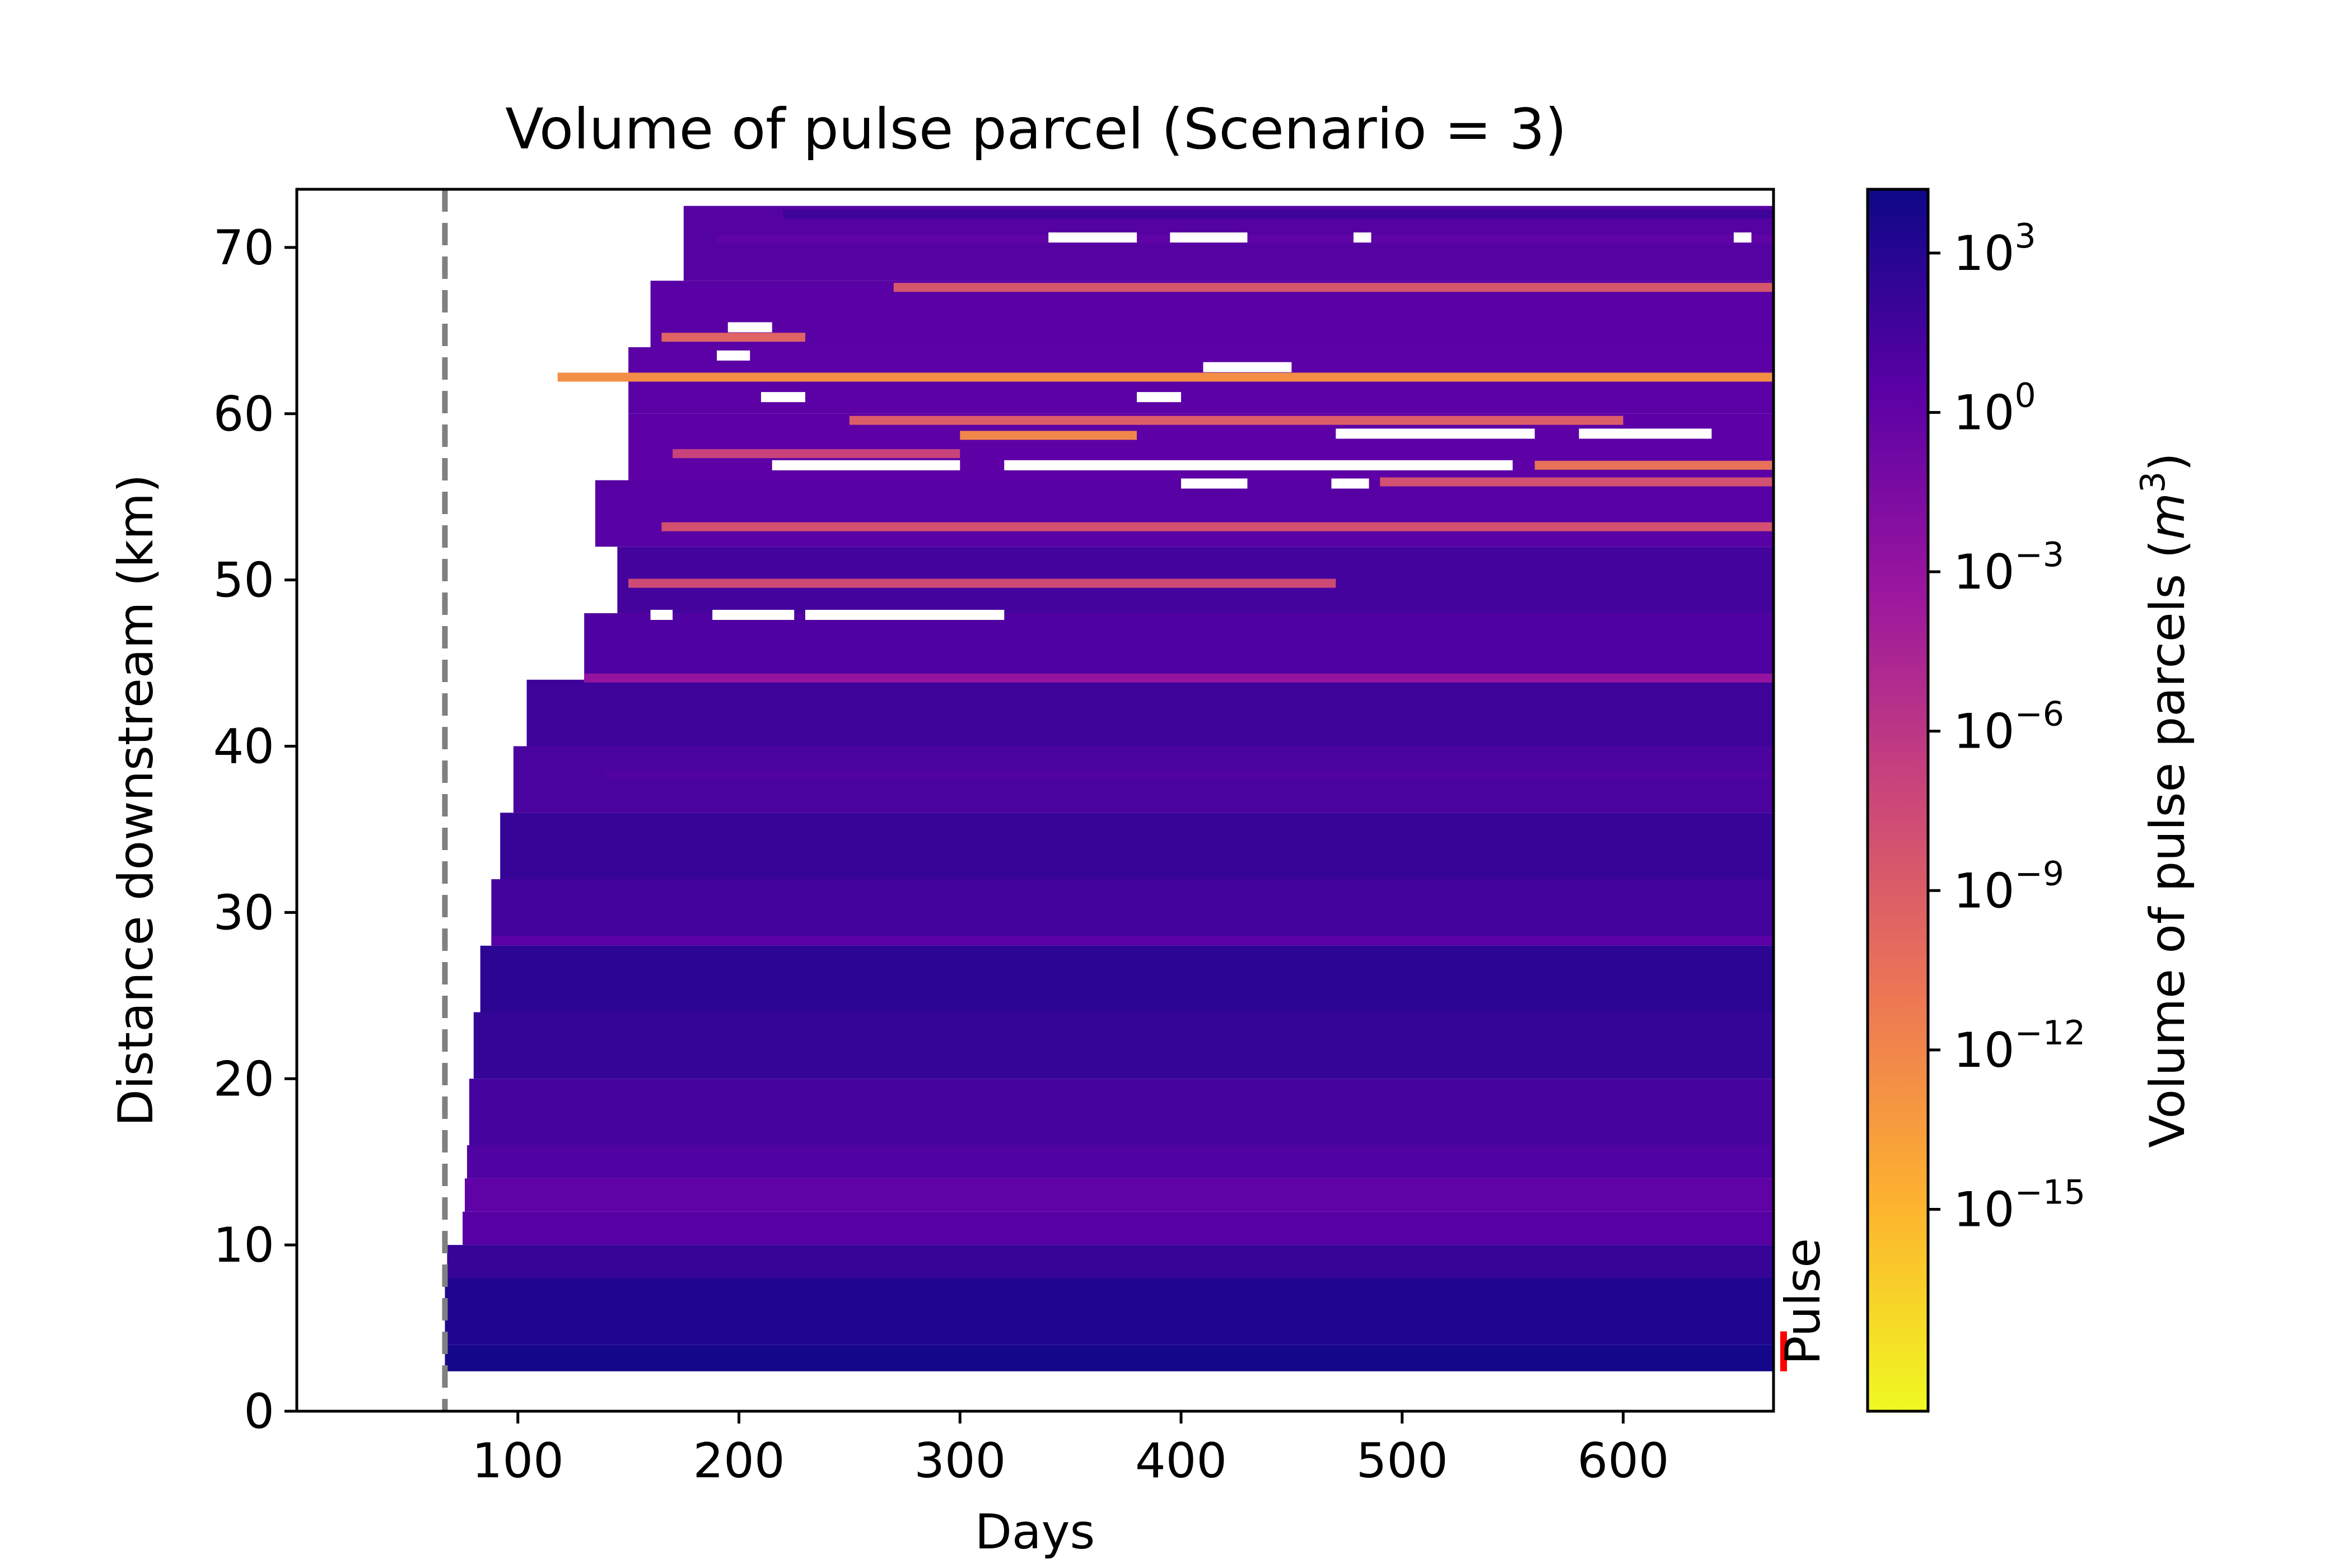  Describe the element at coordinates (244, 414) in the screenshot. I see `y-tick-label: 60` at that location.